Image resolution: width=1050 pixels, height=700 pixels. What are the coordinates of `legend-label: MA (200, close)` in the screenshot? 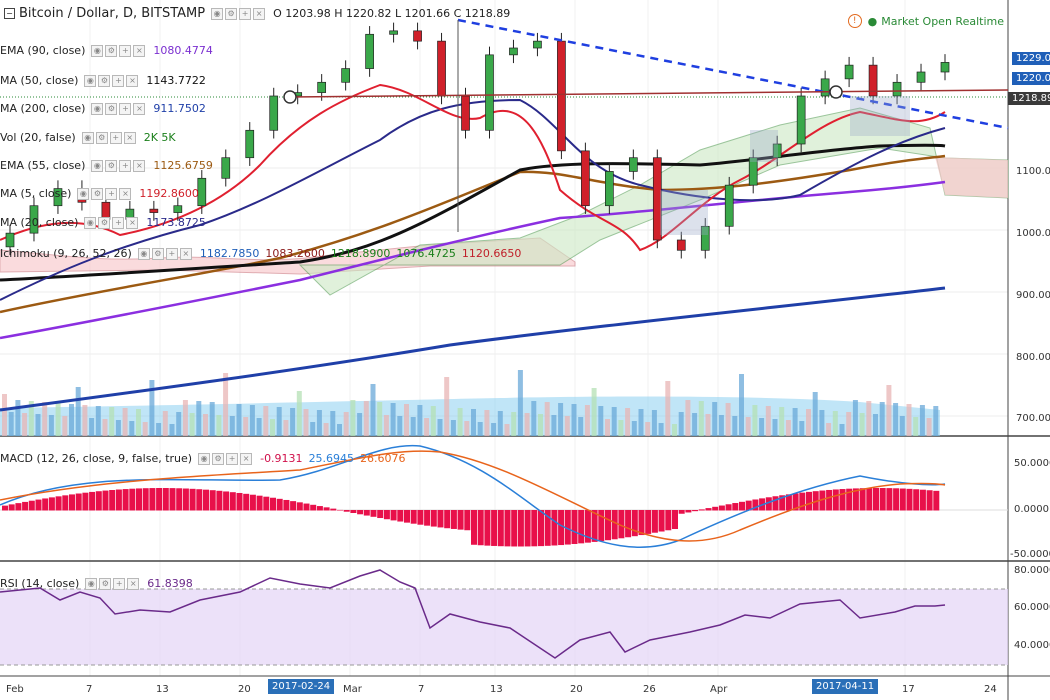 It's located at (43, 108).